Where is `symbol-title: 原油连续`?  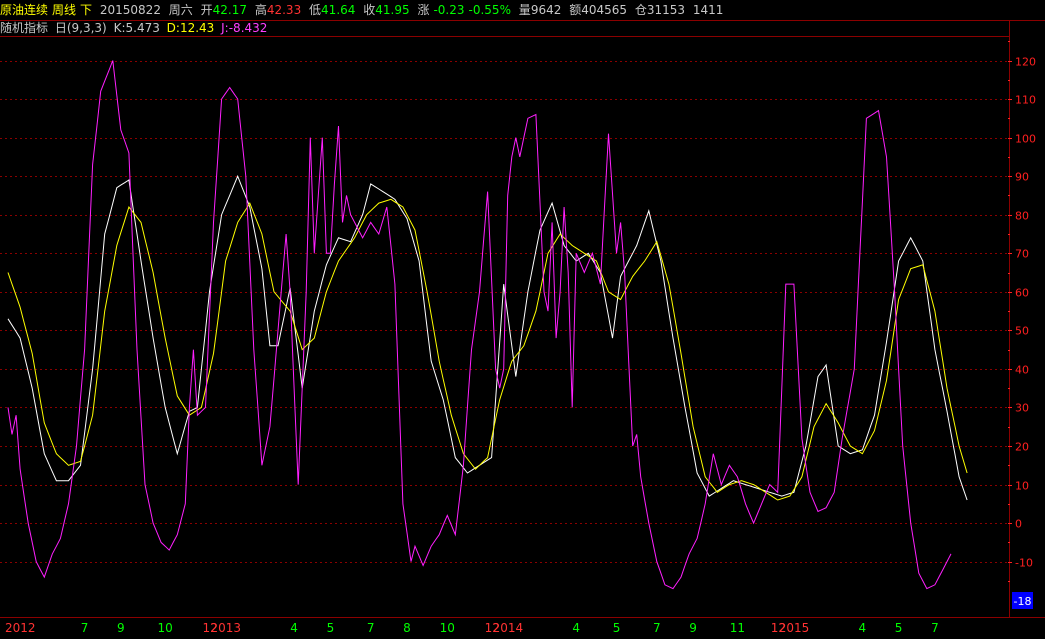
symbol-title: 原油连续 is located at coordinates (24, 10).